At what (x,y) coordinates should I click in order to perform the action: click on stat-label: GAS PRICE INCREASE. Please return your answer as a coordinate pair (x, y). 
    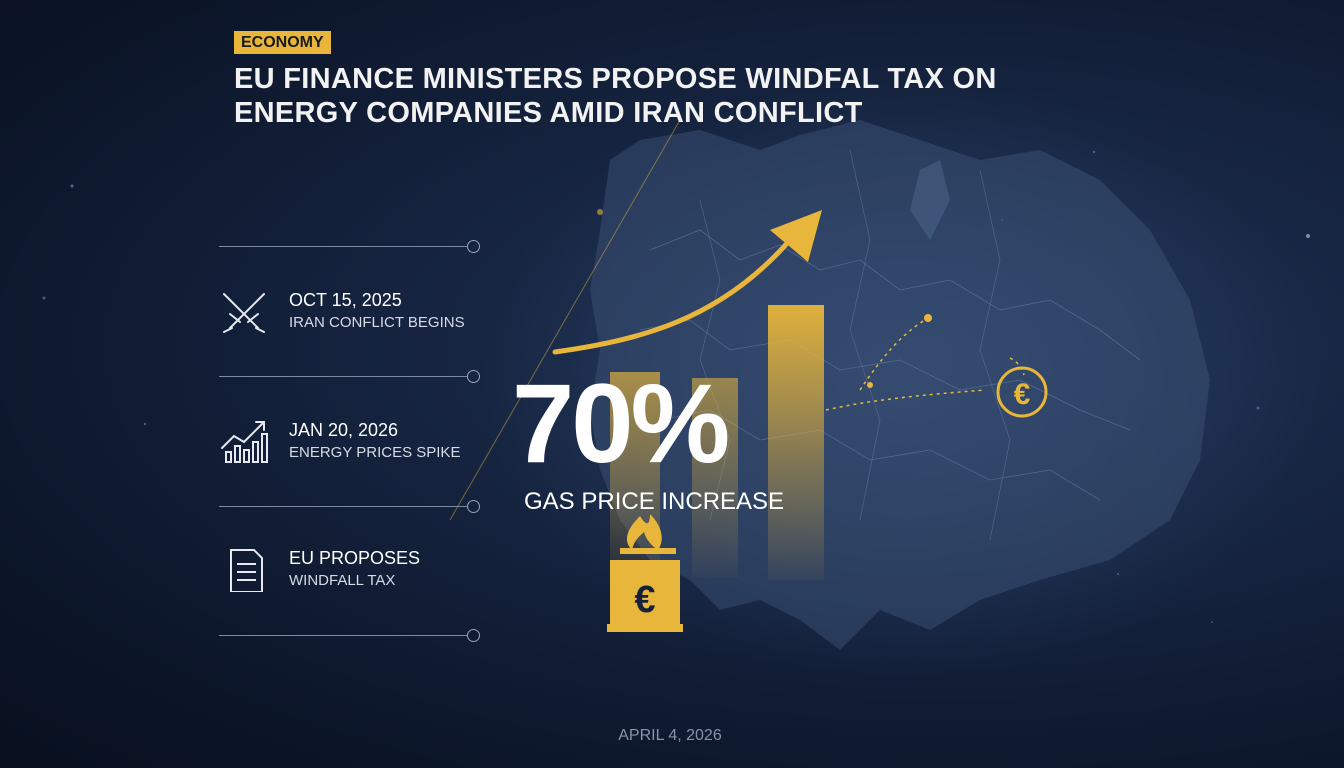
    Looking at the image, I should click on (654, 501).